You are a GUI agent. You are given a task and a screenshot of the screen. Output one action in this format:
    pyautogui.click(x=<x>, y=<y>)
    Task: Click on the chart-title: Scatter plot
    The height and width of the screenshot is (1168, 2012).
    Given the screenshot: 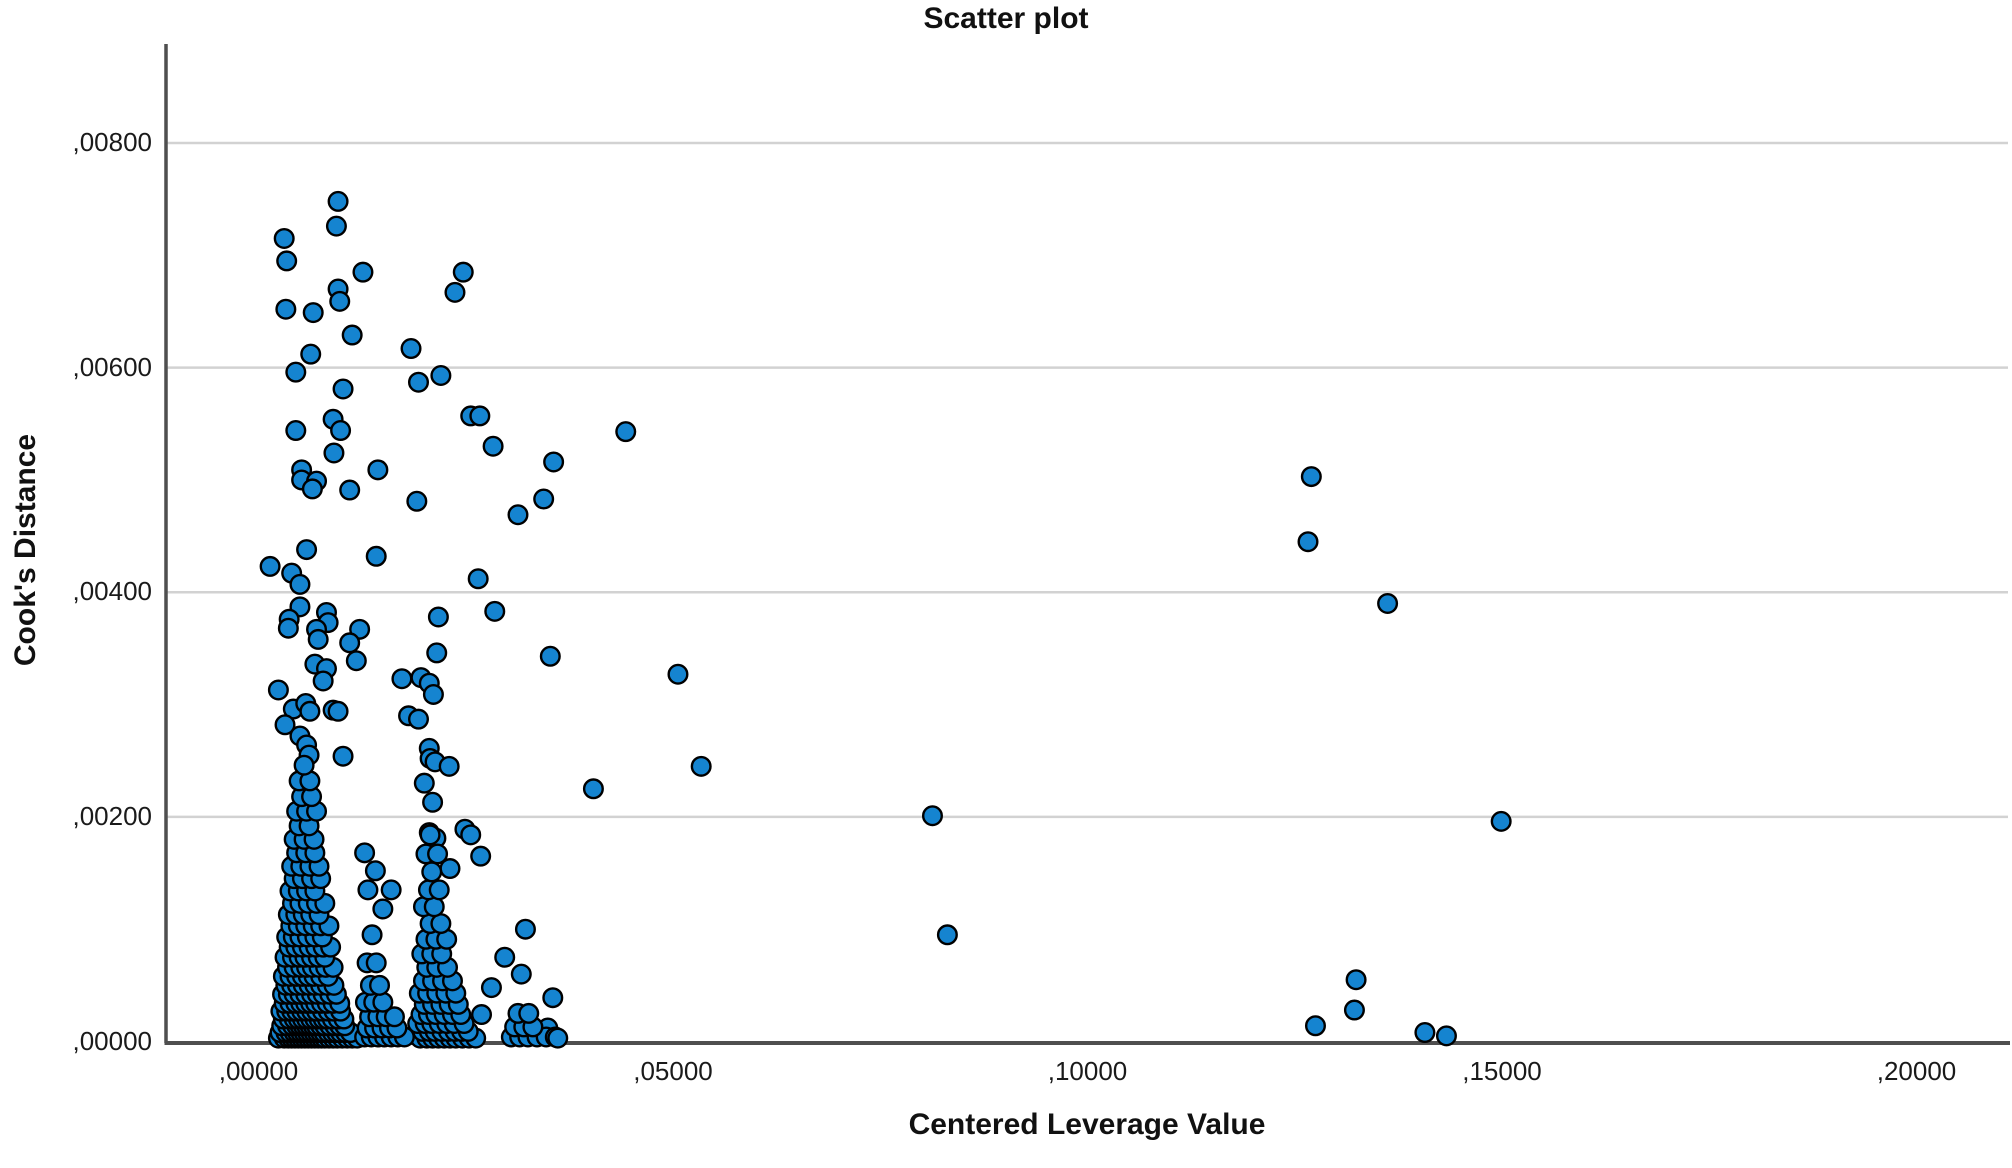 What is the action you would take?
    pyautogui.click(x=1006, y=18)
    